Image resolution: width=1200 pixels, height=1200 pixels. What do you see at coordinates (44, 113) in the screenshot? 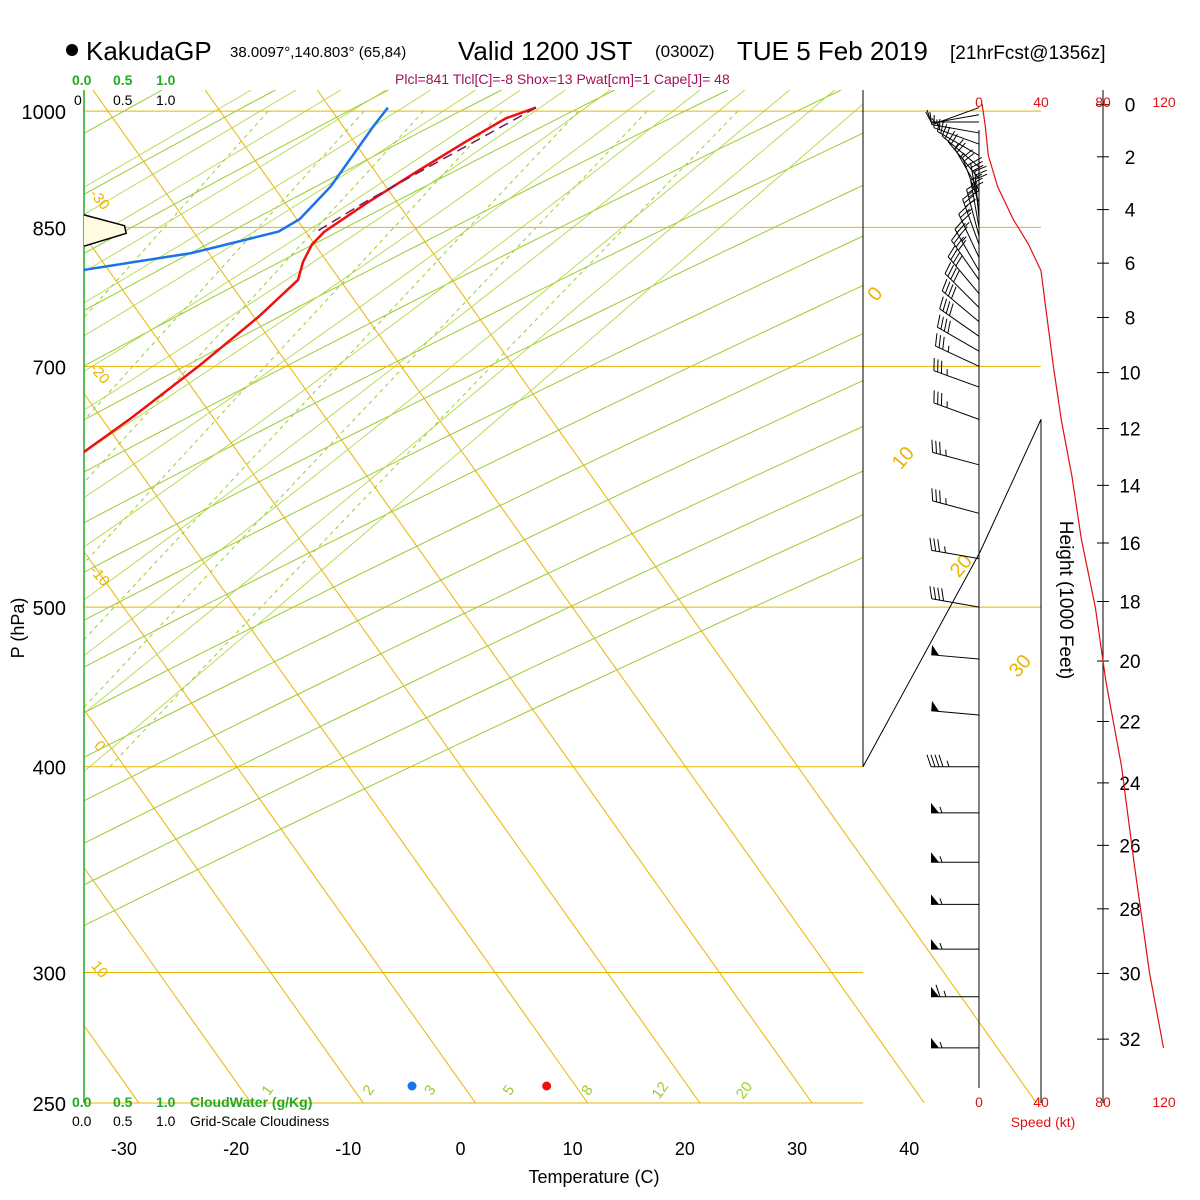
I see `pressure-tick-1000: 1000` at bounding box center [44, 113].